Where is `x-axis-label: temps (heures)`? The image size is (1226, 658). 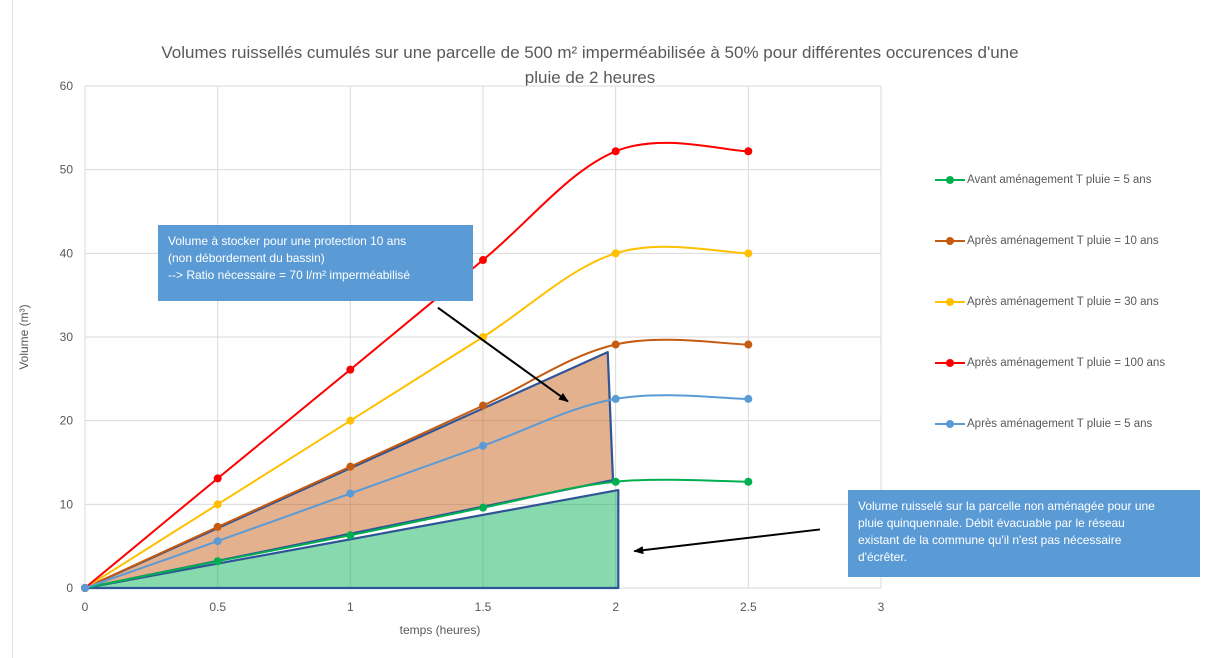 x-axis-label: temps (heures) is located at coordinates (440, 630).